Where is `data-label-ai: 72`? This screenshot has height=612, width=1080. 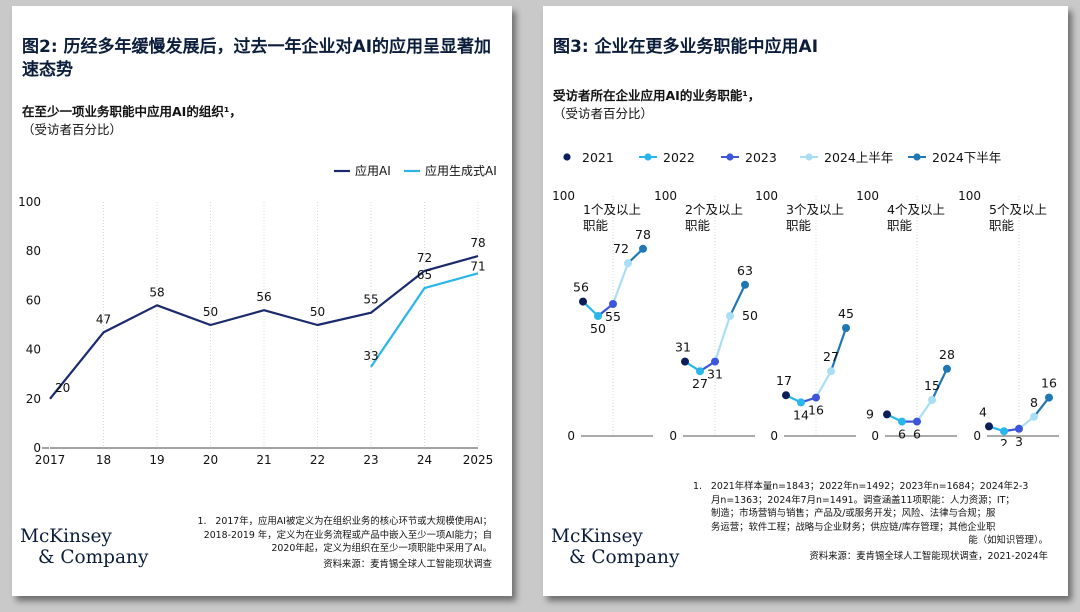
data-label-ai: 72 is located at coordinates (424, 258).